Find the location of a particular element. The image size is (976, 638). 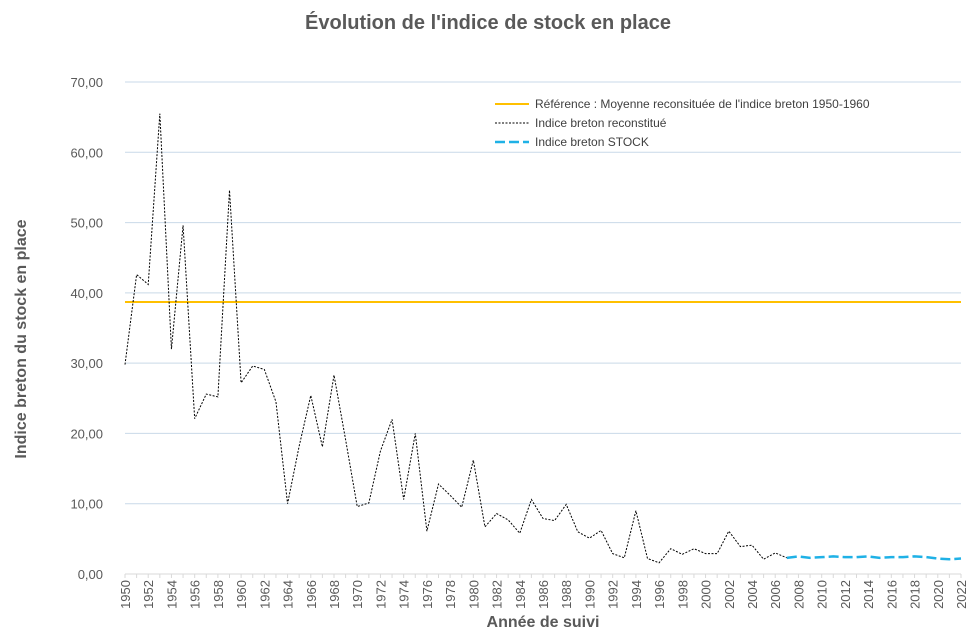

x-tick-label: 2008 is located at coordinates (798, 594).